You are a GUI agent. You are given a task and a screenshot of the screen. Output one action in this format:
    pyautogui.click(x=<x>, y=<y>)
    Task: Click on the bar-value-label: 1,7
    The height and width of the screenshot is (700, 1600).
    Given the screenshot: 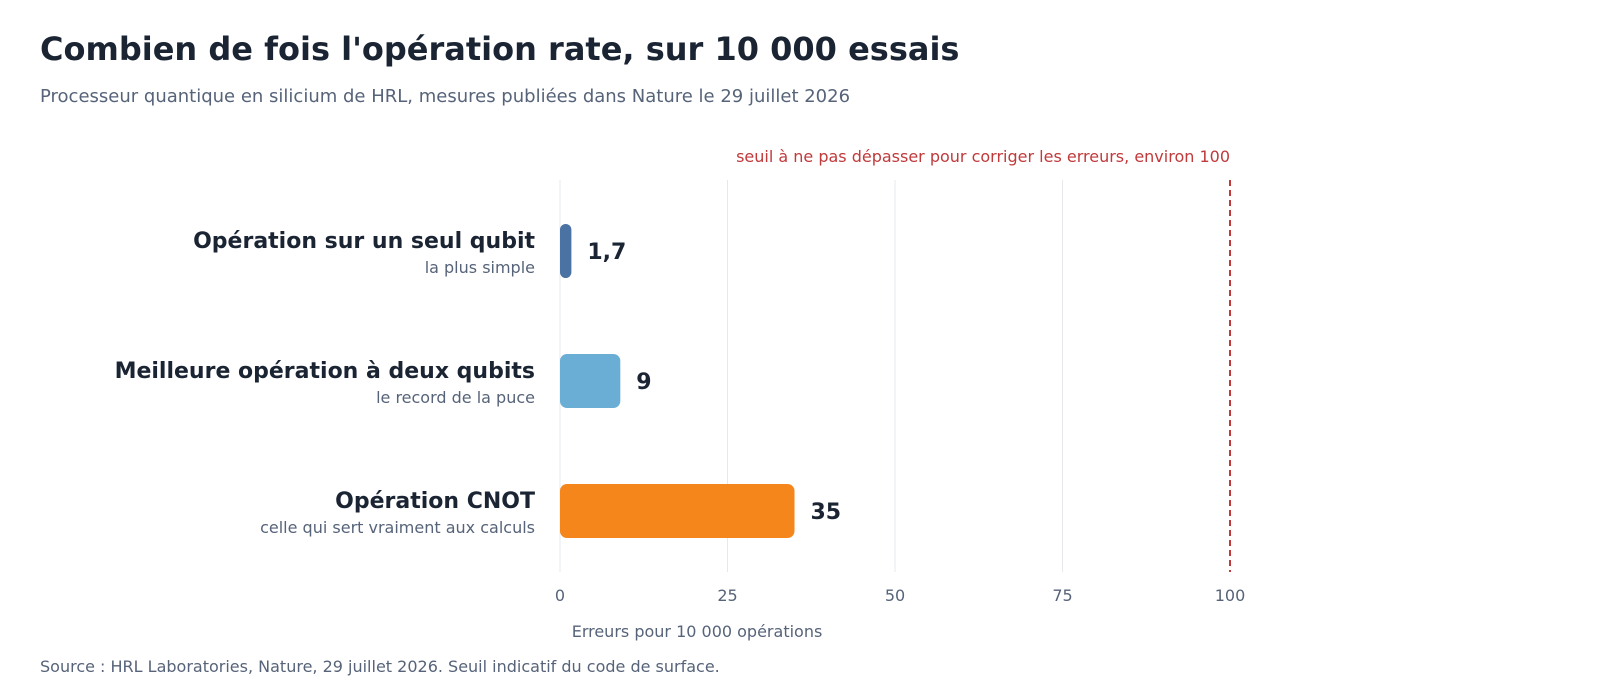 What is the action you would take?
    pyautogui.click(x=606, y=252)
    